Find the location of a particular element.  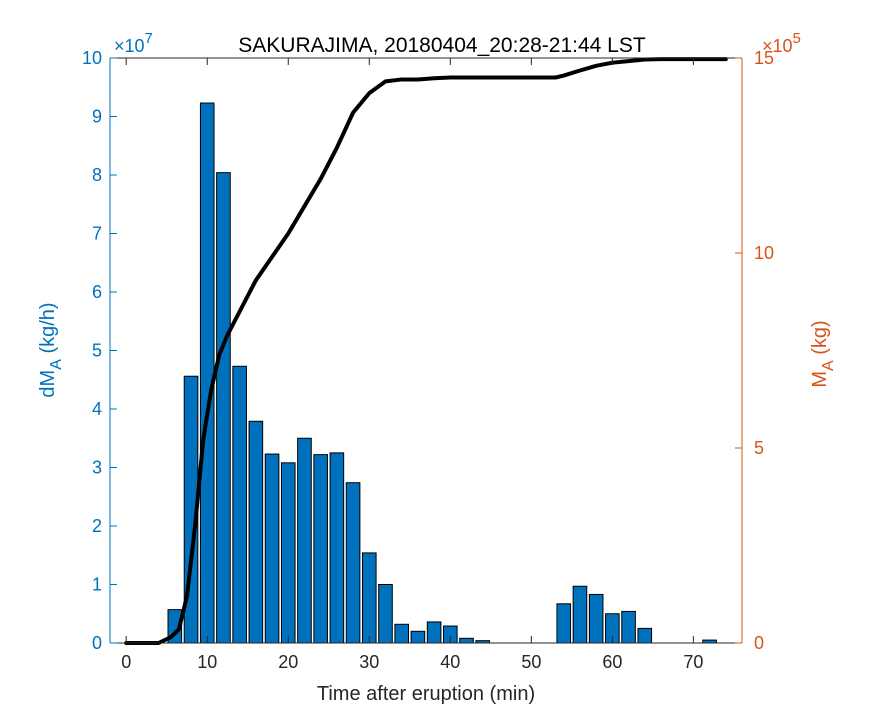

left-tick-label: 10 is located at coordinates (92, 58).